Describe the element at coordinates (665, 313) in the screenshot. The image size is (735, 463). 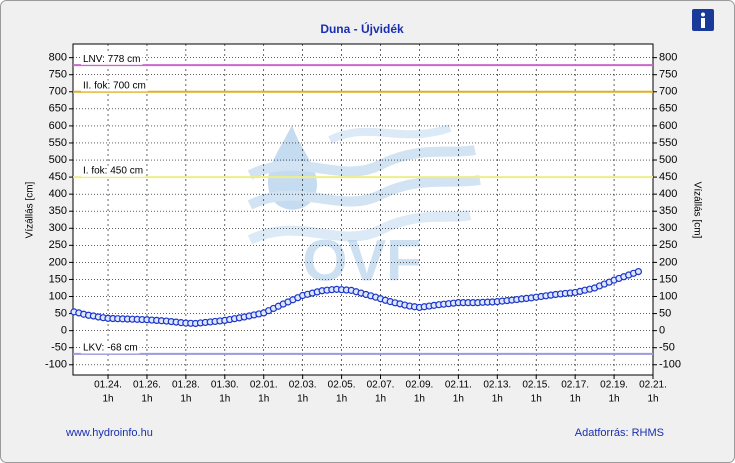
I see `y2-tick-label: 50` at that location.